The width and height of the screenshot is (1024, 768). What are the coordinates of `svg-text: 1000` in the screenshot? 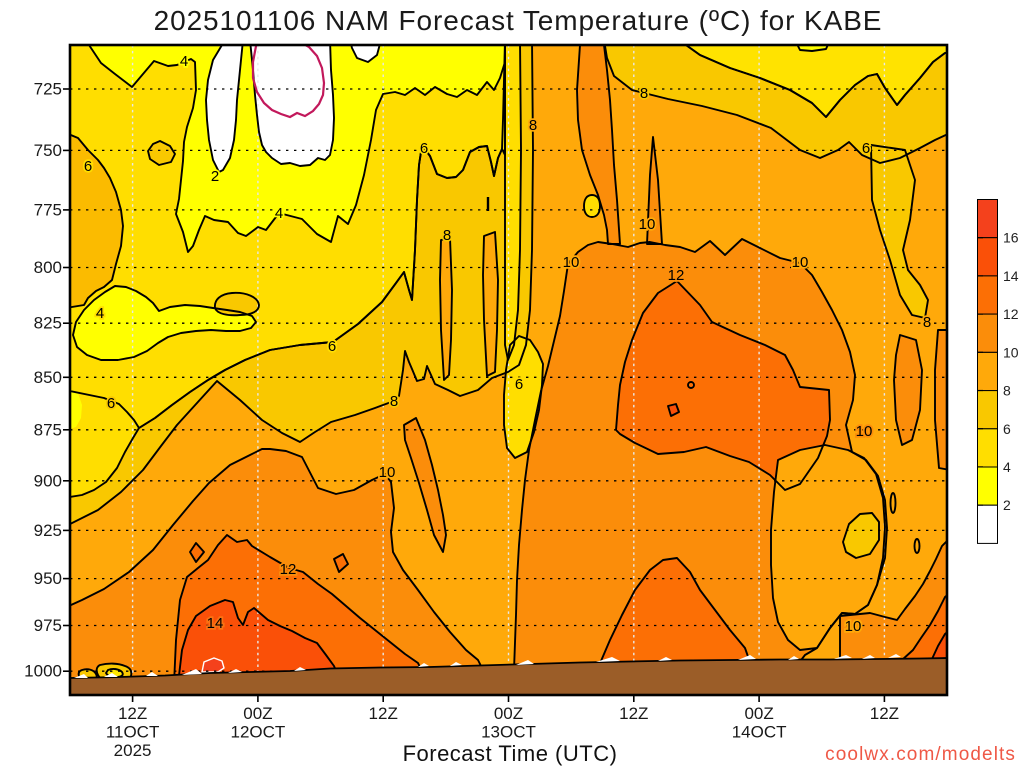 It's located at (43, 671).